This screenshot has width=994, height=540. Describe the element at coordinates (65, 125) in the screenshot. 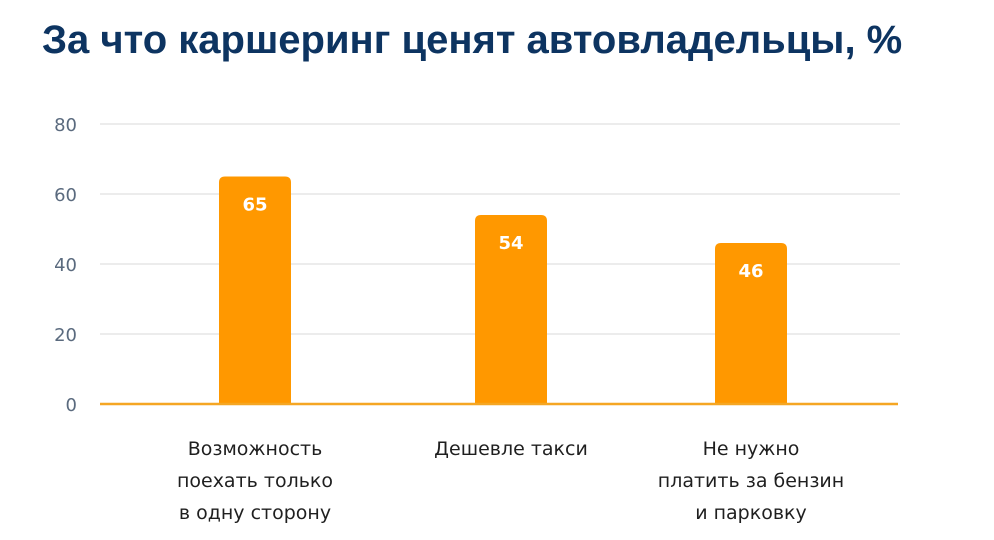

I see `y-tick-label: 80` at that location.